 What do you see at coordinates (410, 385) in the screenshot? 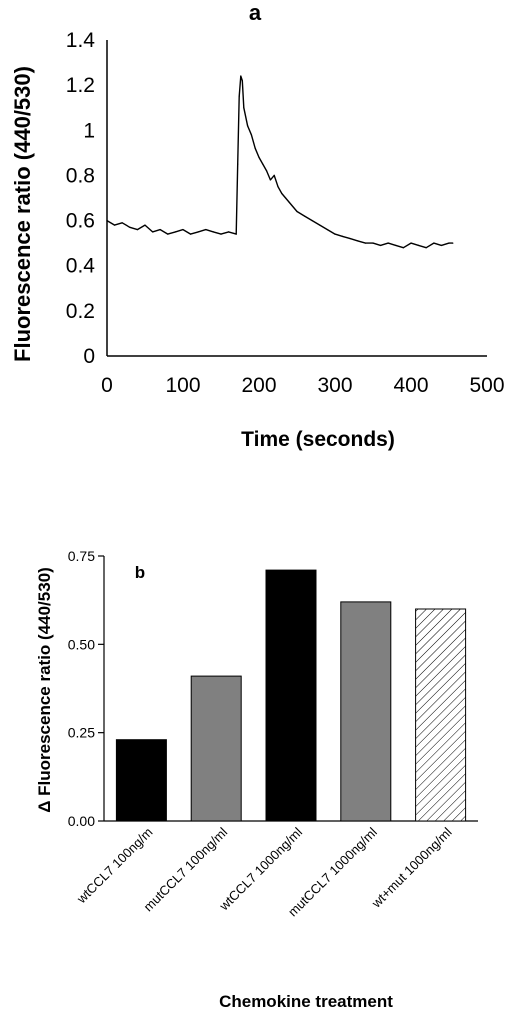
I see `panel-a-x-tick-label: 400` at bounding box center [410, 385].